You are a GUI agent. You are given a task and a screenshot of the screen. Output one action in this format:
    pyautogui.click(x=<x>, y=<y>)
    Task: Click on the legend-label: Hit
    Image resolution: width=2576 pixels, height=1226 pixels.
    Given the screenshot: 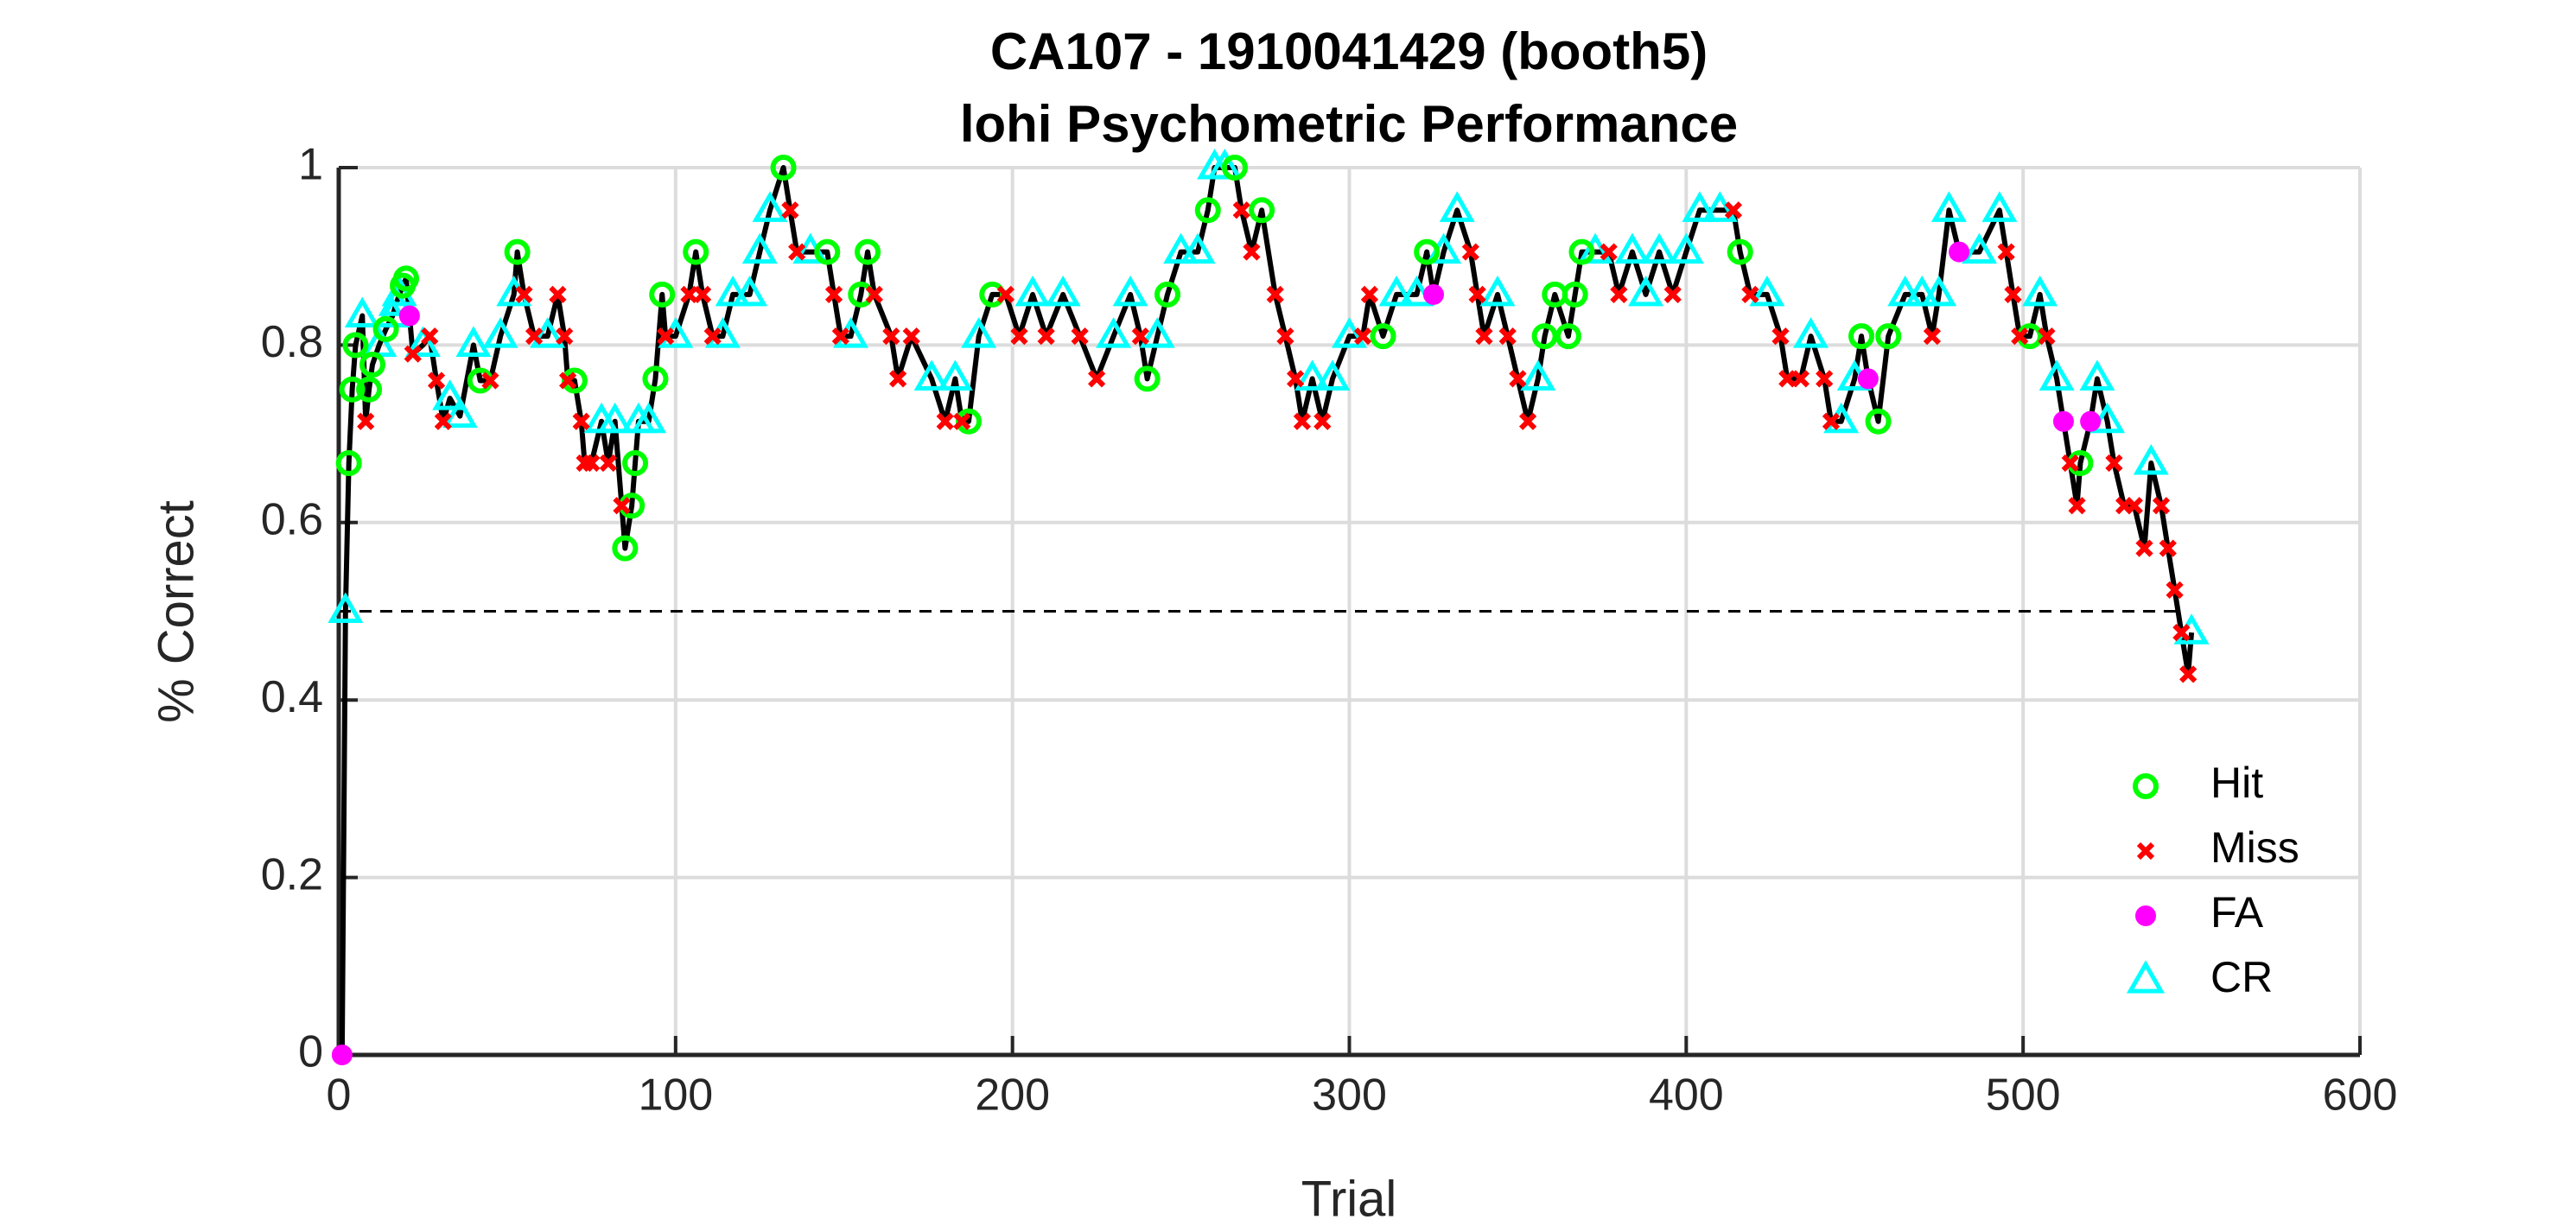 What is the action you would take?
    pyautogui.click(x=2237, y=783)
    